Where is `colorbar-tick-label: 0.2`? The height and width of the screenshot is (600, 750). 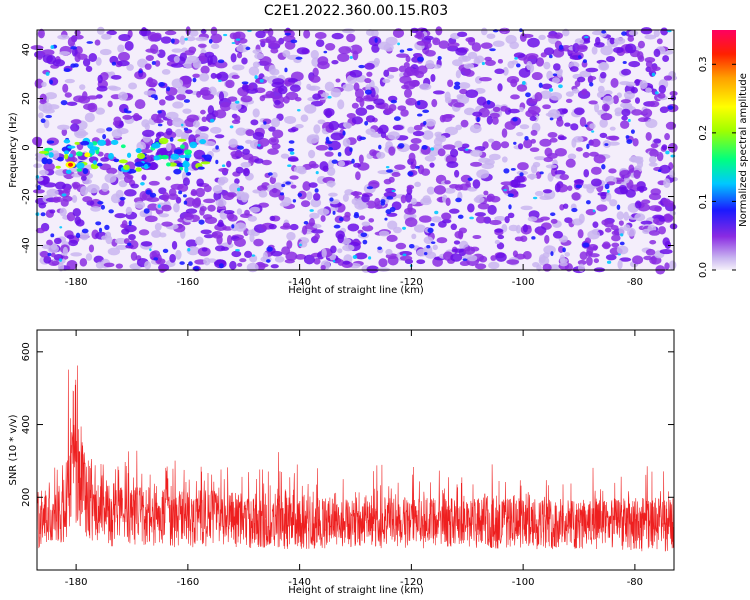 colorbar-tick-label: 0.2 is located at coordinates (703, 133).